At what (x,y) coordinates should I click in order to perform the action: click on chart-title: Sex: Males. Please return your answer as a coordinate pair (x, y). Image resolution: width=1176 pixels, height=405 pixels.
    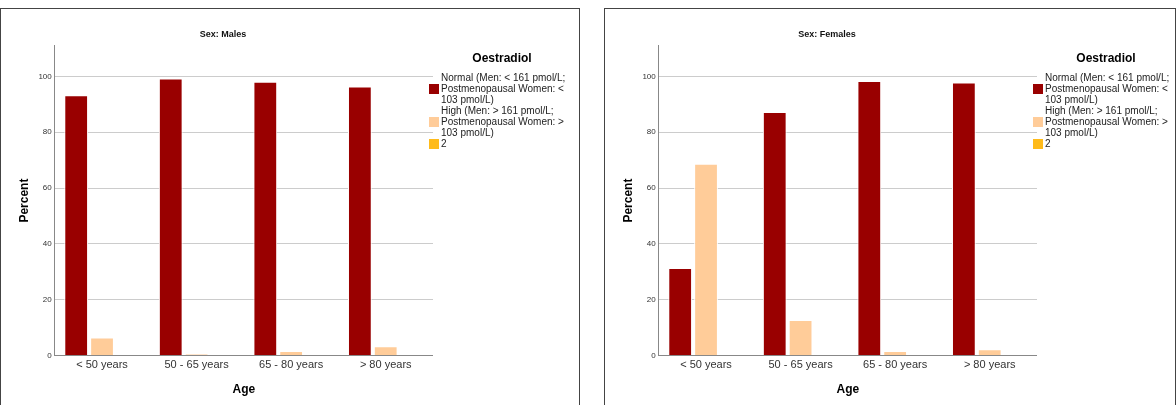
    Looking at the image, I should click on (223, 33).